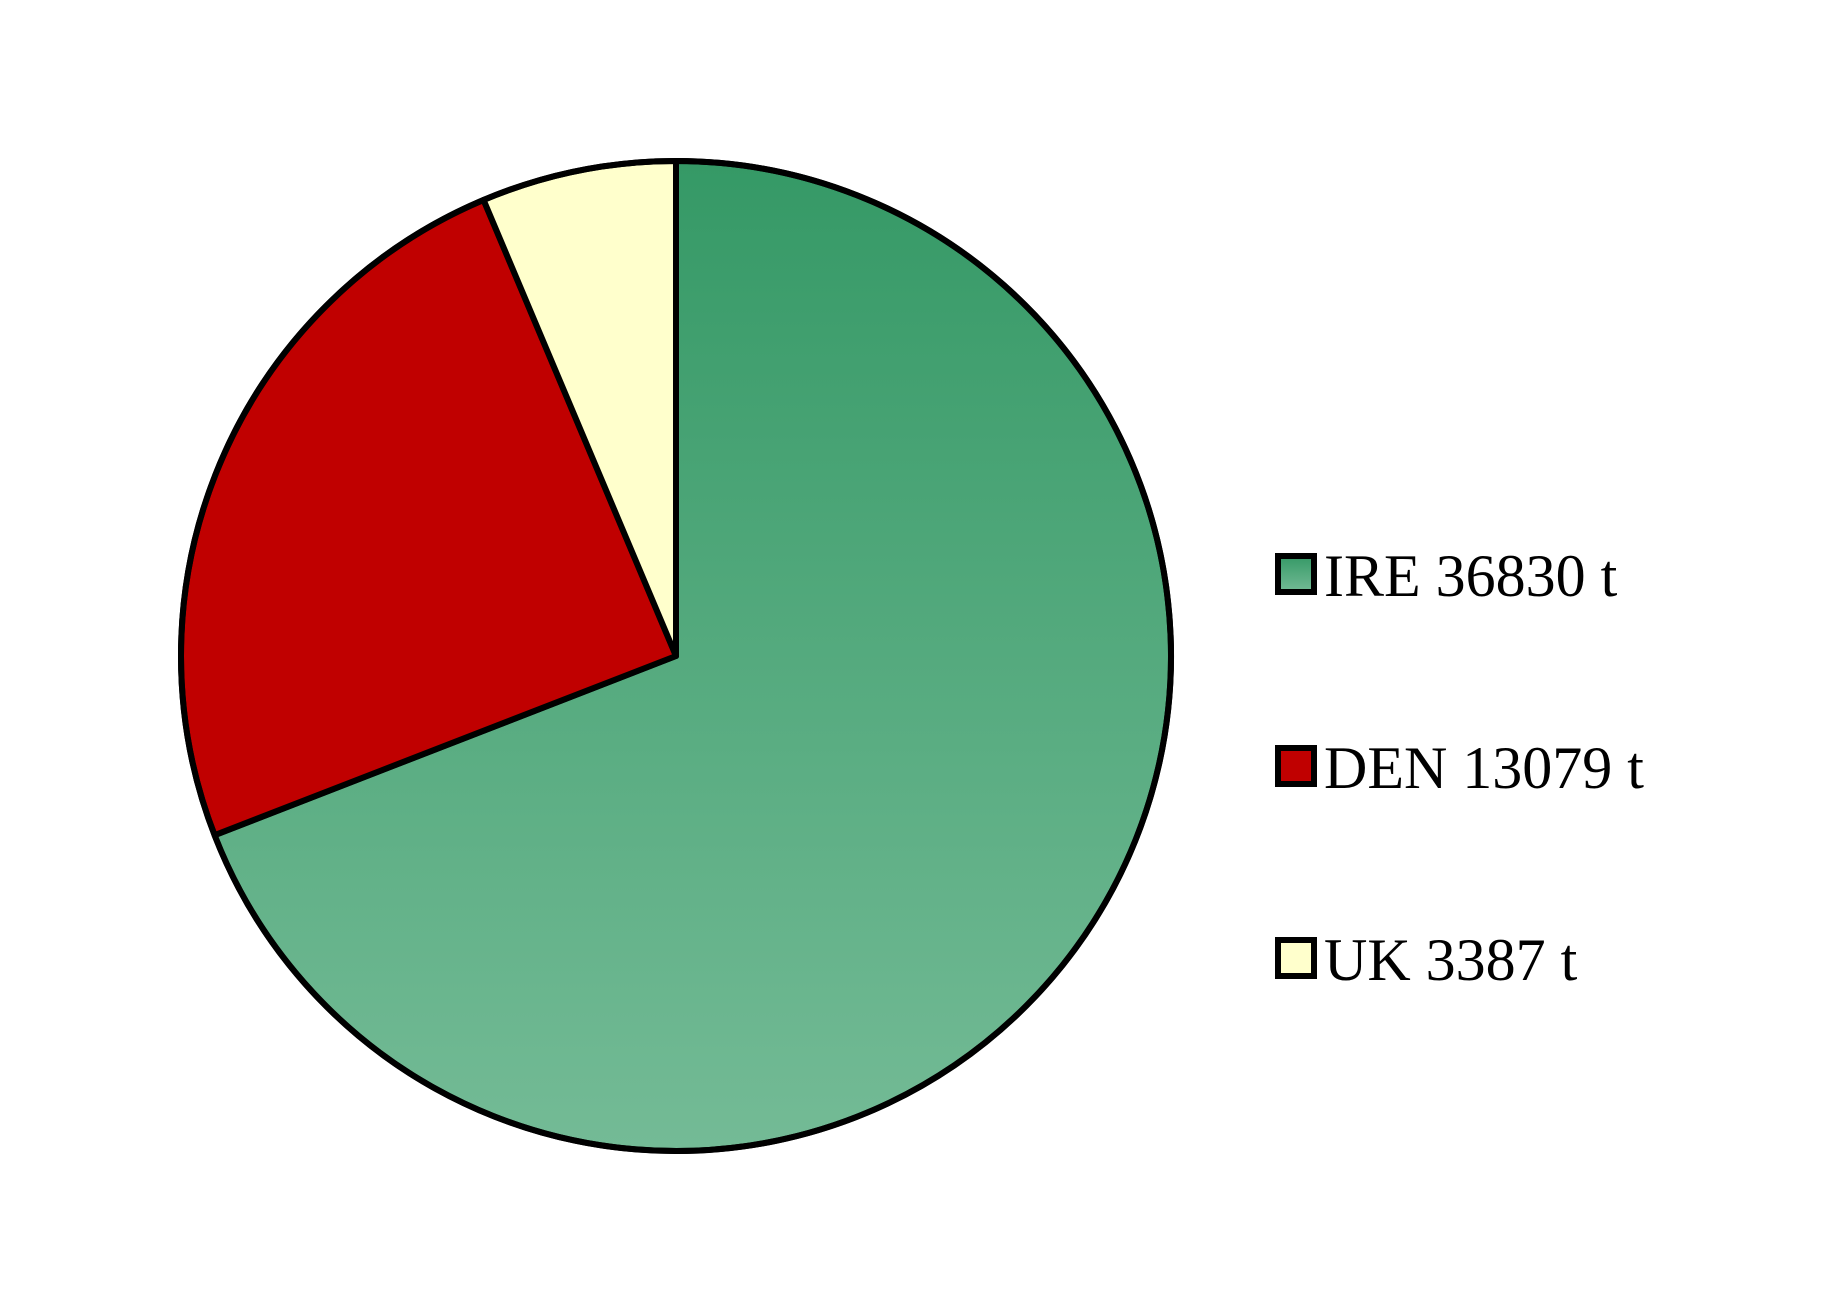 The image size is (1844, 1294). Describe the element at coordinates (1296, 958) in the screenshot. I see `legend-swatch-uk` at that location.